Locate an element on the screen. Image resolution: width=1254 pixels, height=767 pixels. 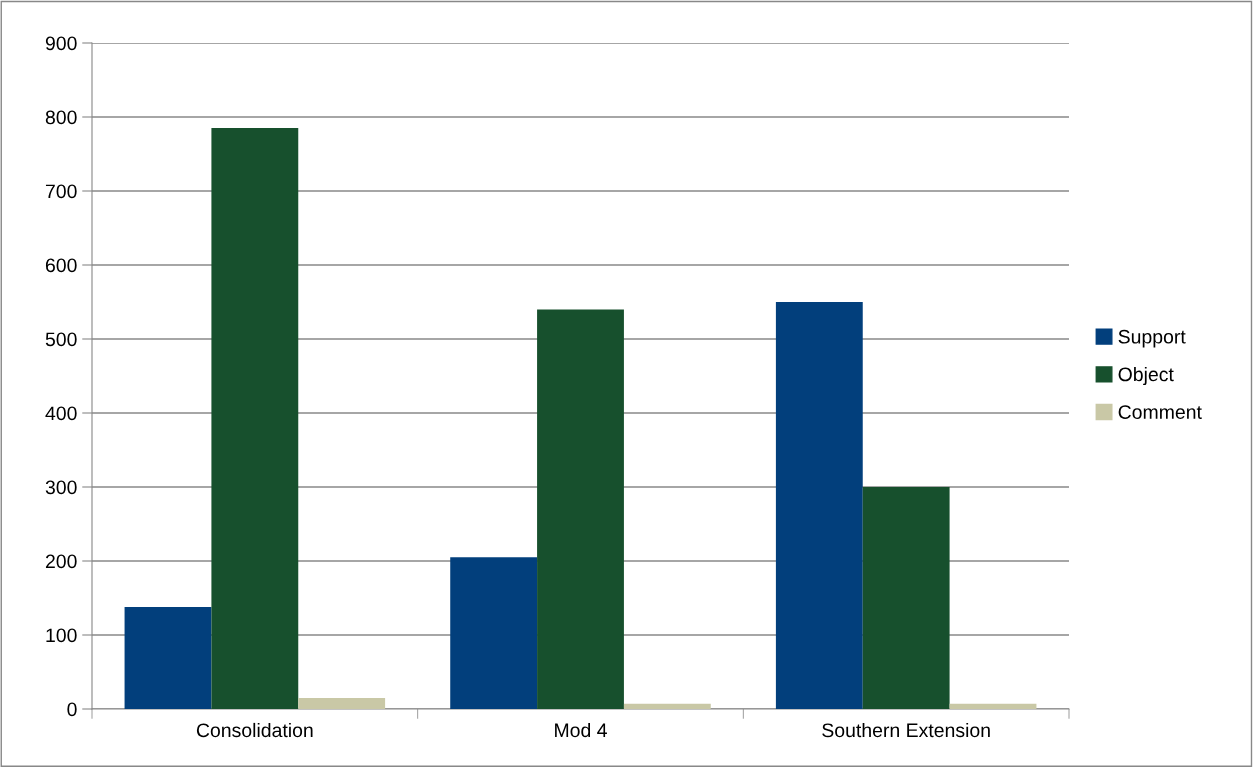
y-tick-label: 200 is located at coordinates (61, 561).